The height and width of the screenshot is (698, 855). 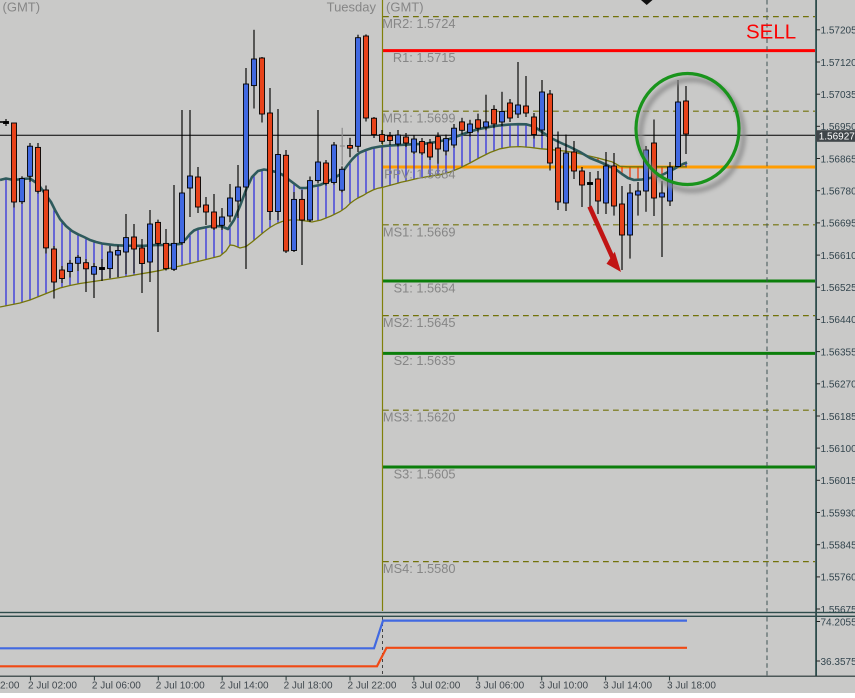 What do you see at coordinates (52, 686) in the screenshot?
I see `svg-text: 2 Jul 02:00` at bounding box center [52, 686].